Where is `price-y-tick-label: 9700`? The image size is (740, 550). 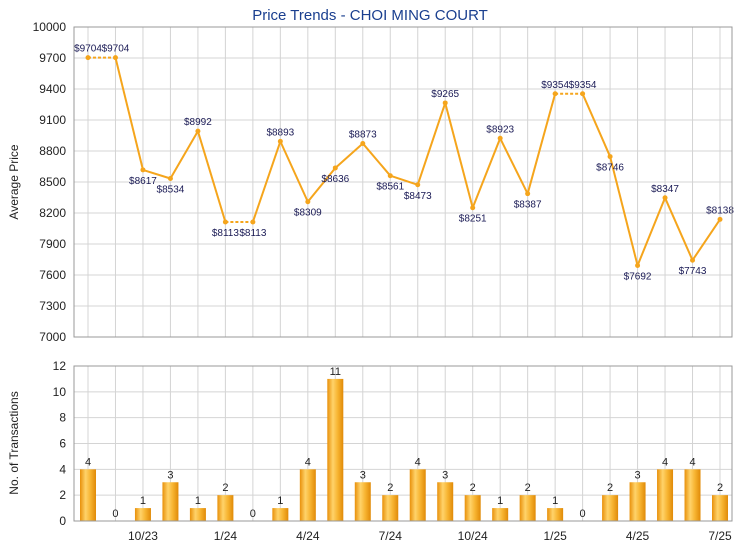
price-y-tick-label: 9700 is located at coordinates (52, 58).